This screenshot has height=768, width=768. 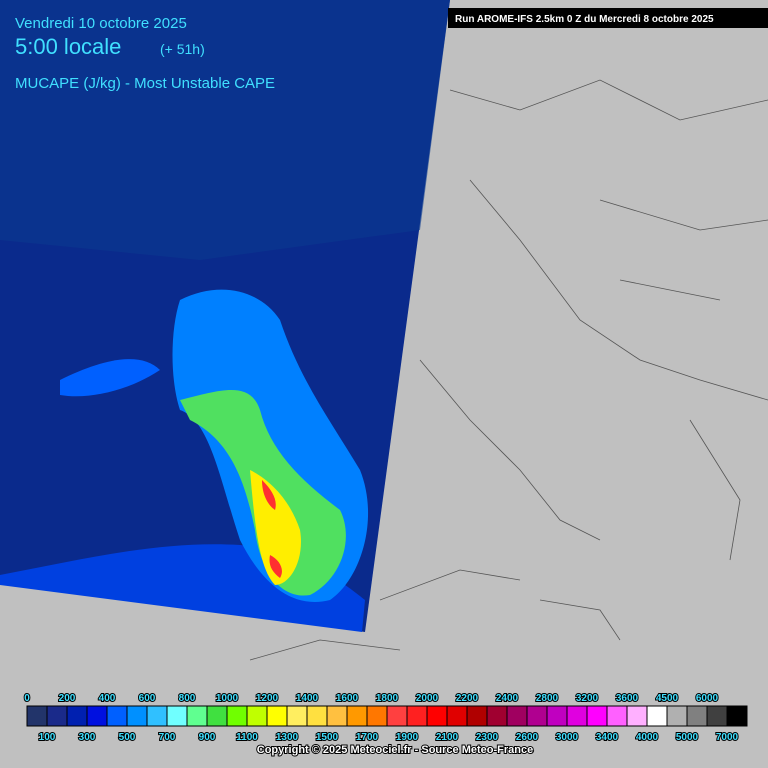 What do you see at coordinates (487, 737) in the screenshot?
I see `legend-label: 2300` at bounding box center [487, 737].